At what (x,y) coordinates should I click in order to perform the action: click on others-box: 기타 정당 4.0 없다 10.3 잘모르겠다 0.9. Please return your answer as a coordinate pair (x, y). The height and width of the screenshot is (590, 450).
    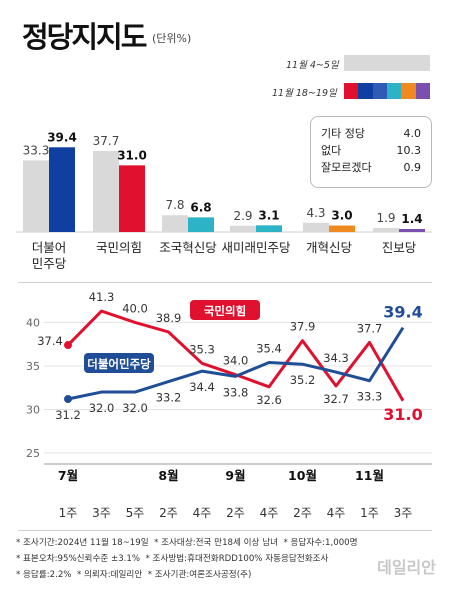
    Looking at the image, I should click on (371, 152).